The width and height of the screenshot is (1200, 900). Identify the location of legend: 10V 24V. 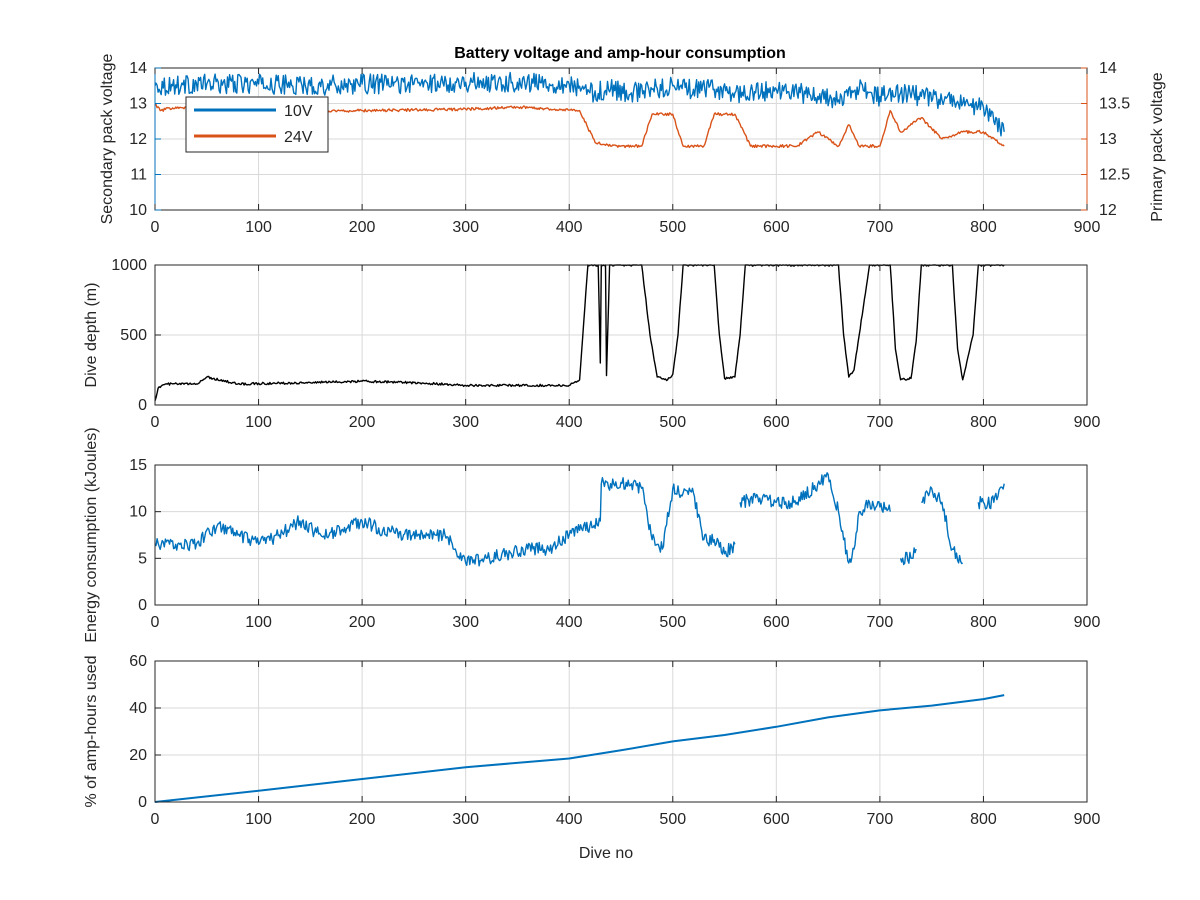
(257, 124).